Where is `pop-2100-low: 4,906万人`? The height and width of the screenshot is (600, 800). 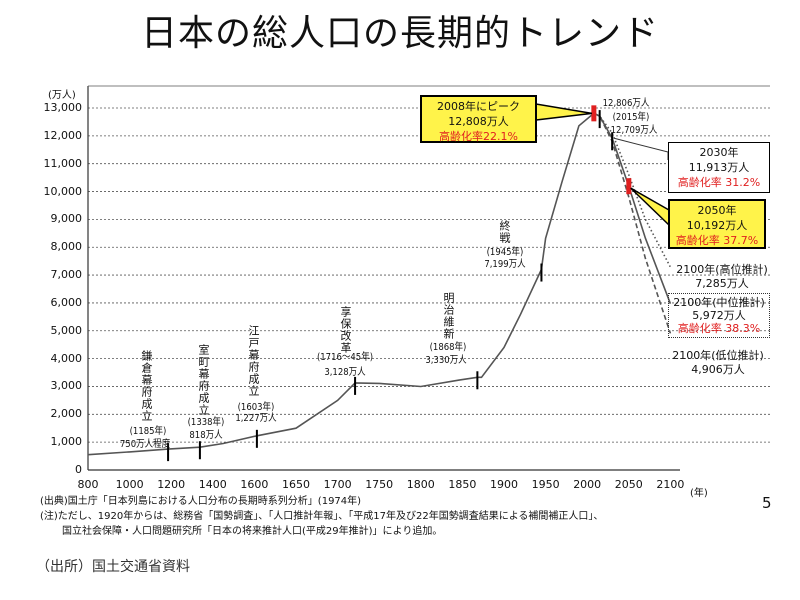 pop-2100-low: 4,906万人 is located at coordinates (718, 369).